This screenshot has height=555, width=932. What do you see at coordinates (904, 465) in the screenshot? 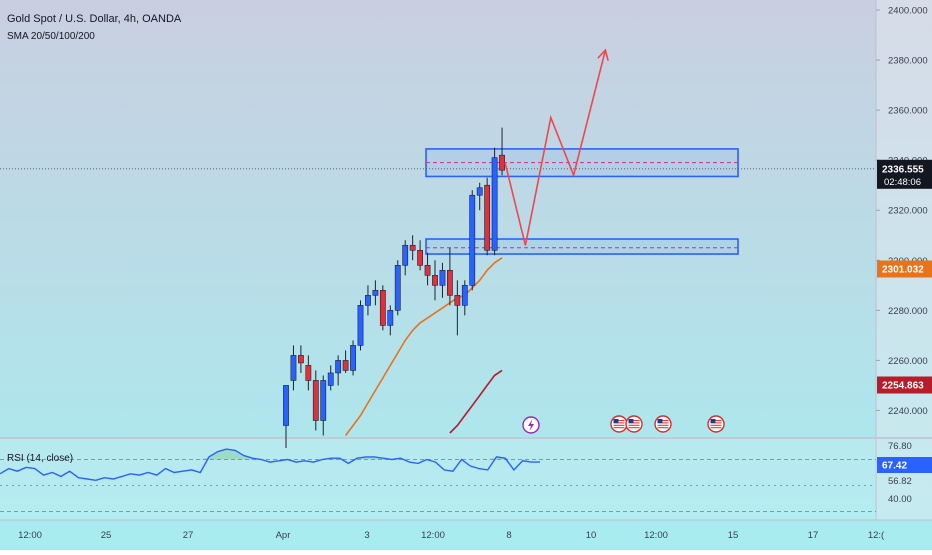
I see `rsi-current-label-bg` at bounding box center [904, 465].